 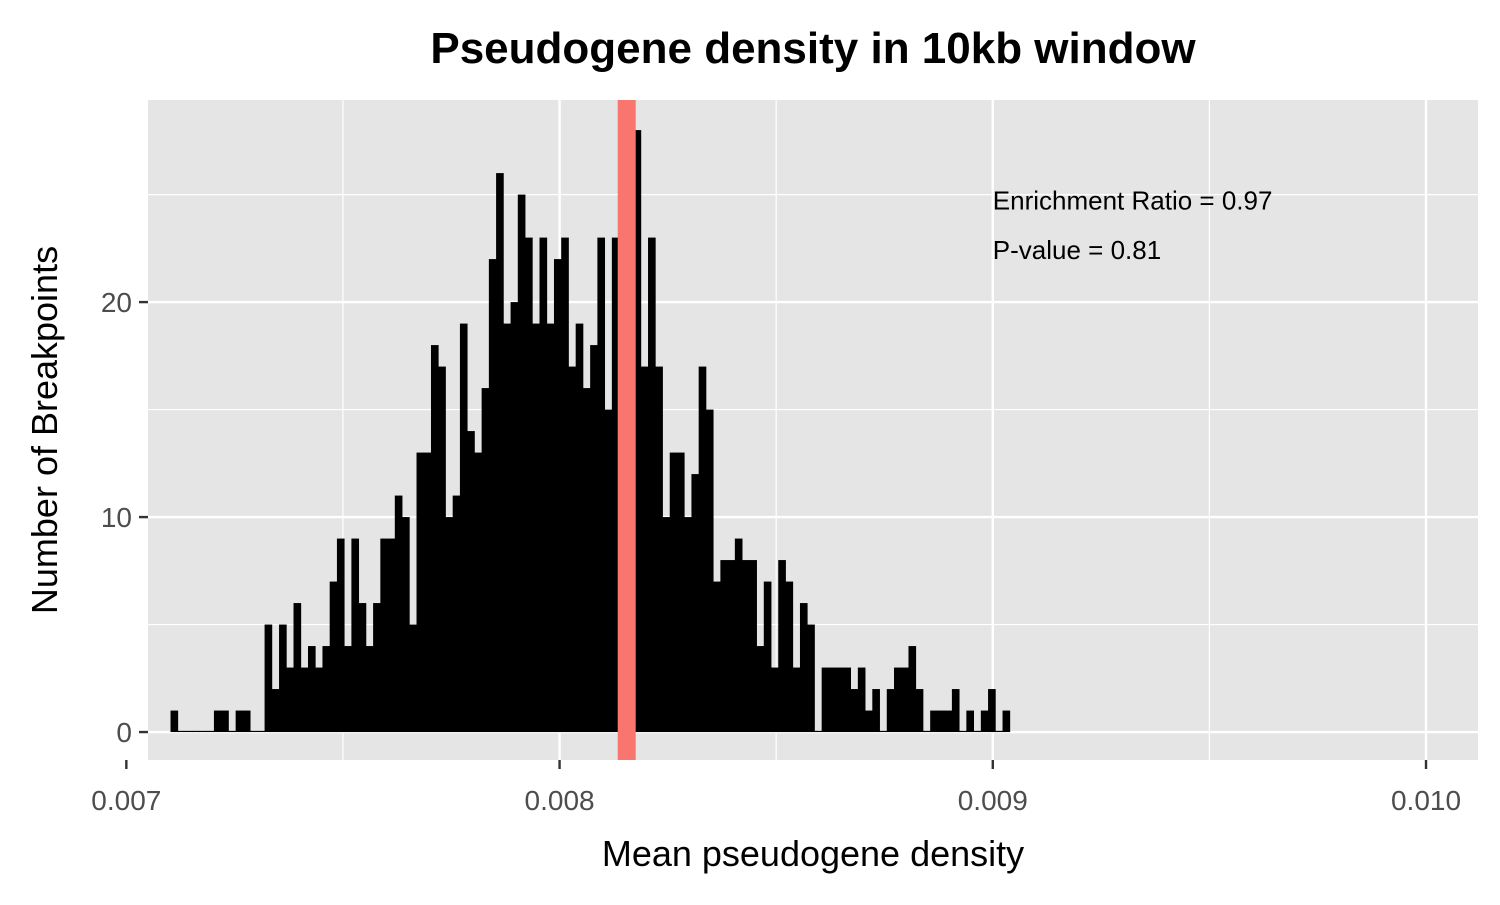 What do you see at coordinates (126, 800) in the screenshot?
I see `x-tick-label: 0.007` at bounding box center [126, 800].